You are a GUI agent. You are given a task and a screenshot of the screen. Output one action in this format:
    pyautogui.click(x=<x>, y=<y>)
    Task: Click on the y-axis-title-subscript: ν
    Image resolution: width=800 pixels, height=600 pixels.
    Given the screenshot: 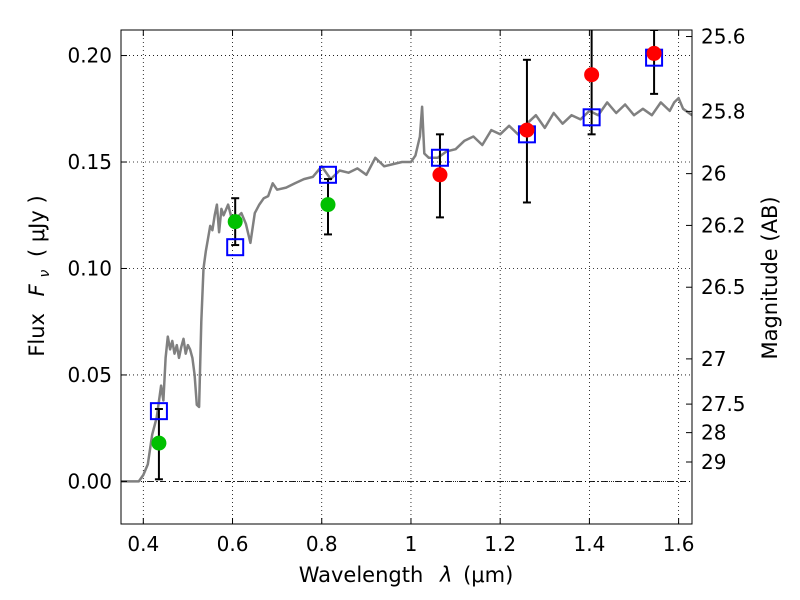 What is the action you would take?
    pyautogui.click(x=45, y=274)
    